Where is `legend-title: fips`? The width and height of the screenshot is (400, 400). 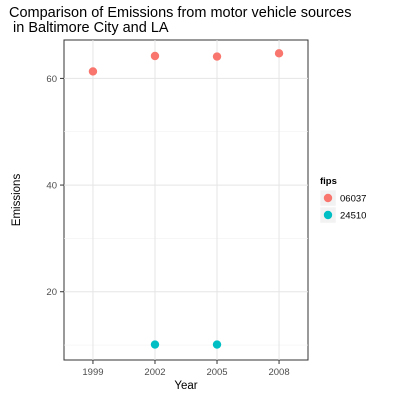 legend-title: fips is located at coordinates (328, 181).